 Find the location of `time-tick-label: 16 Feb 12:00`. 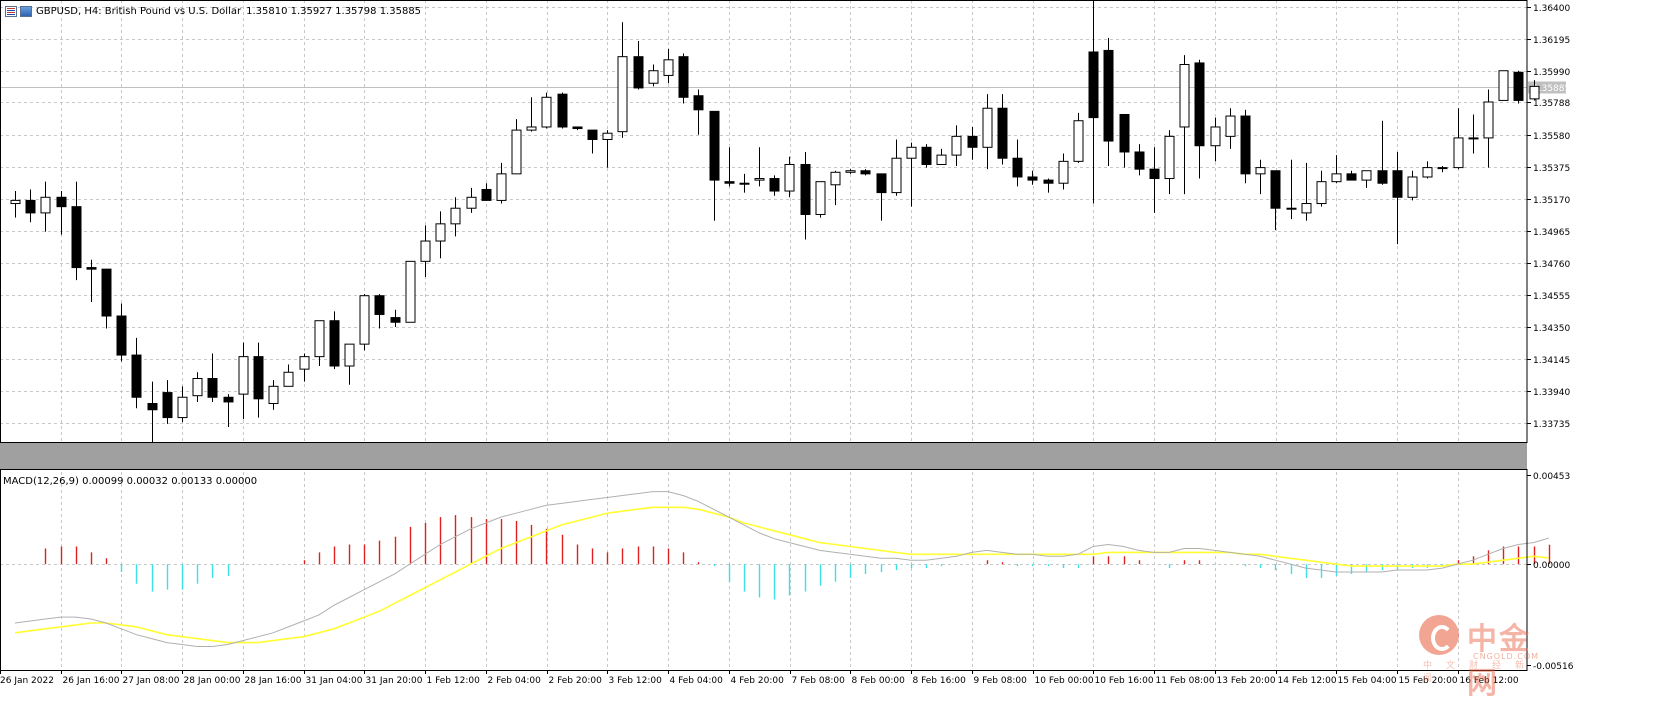

time-tick-label: 16 Feb 12:00 is located at coordinates (1489, 681).